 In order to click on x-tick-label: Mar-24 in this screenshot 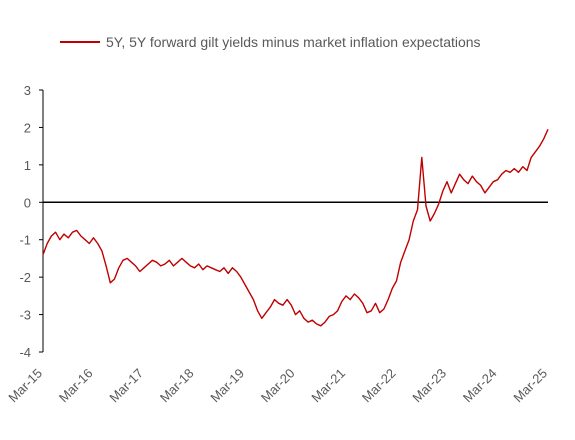, I will do `click(480, 386)`.